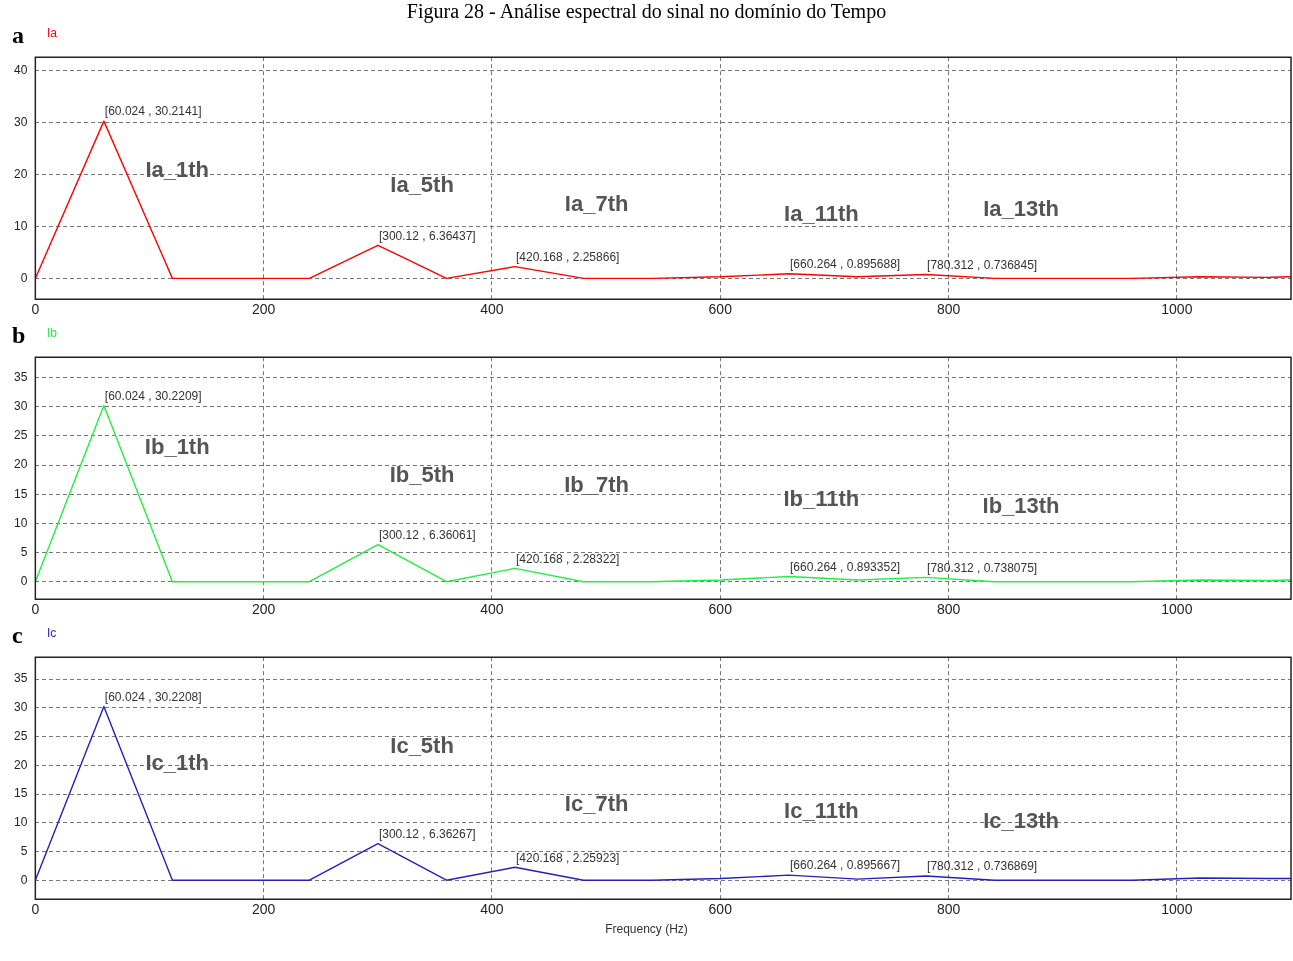 The height and width of the screenshot is (961, 1293). I want to click on annotation: Ia_7th, so click(596, 203).